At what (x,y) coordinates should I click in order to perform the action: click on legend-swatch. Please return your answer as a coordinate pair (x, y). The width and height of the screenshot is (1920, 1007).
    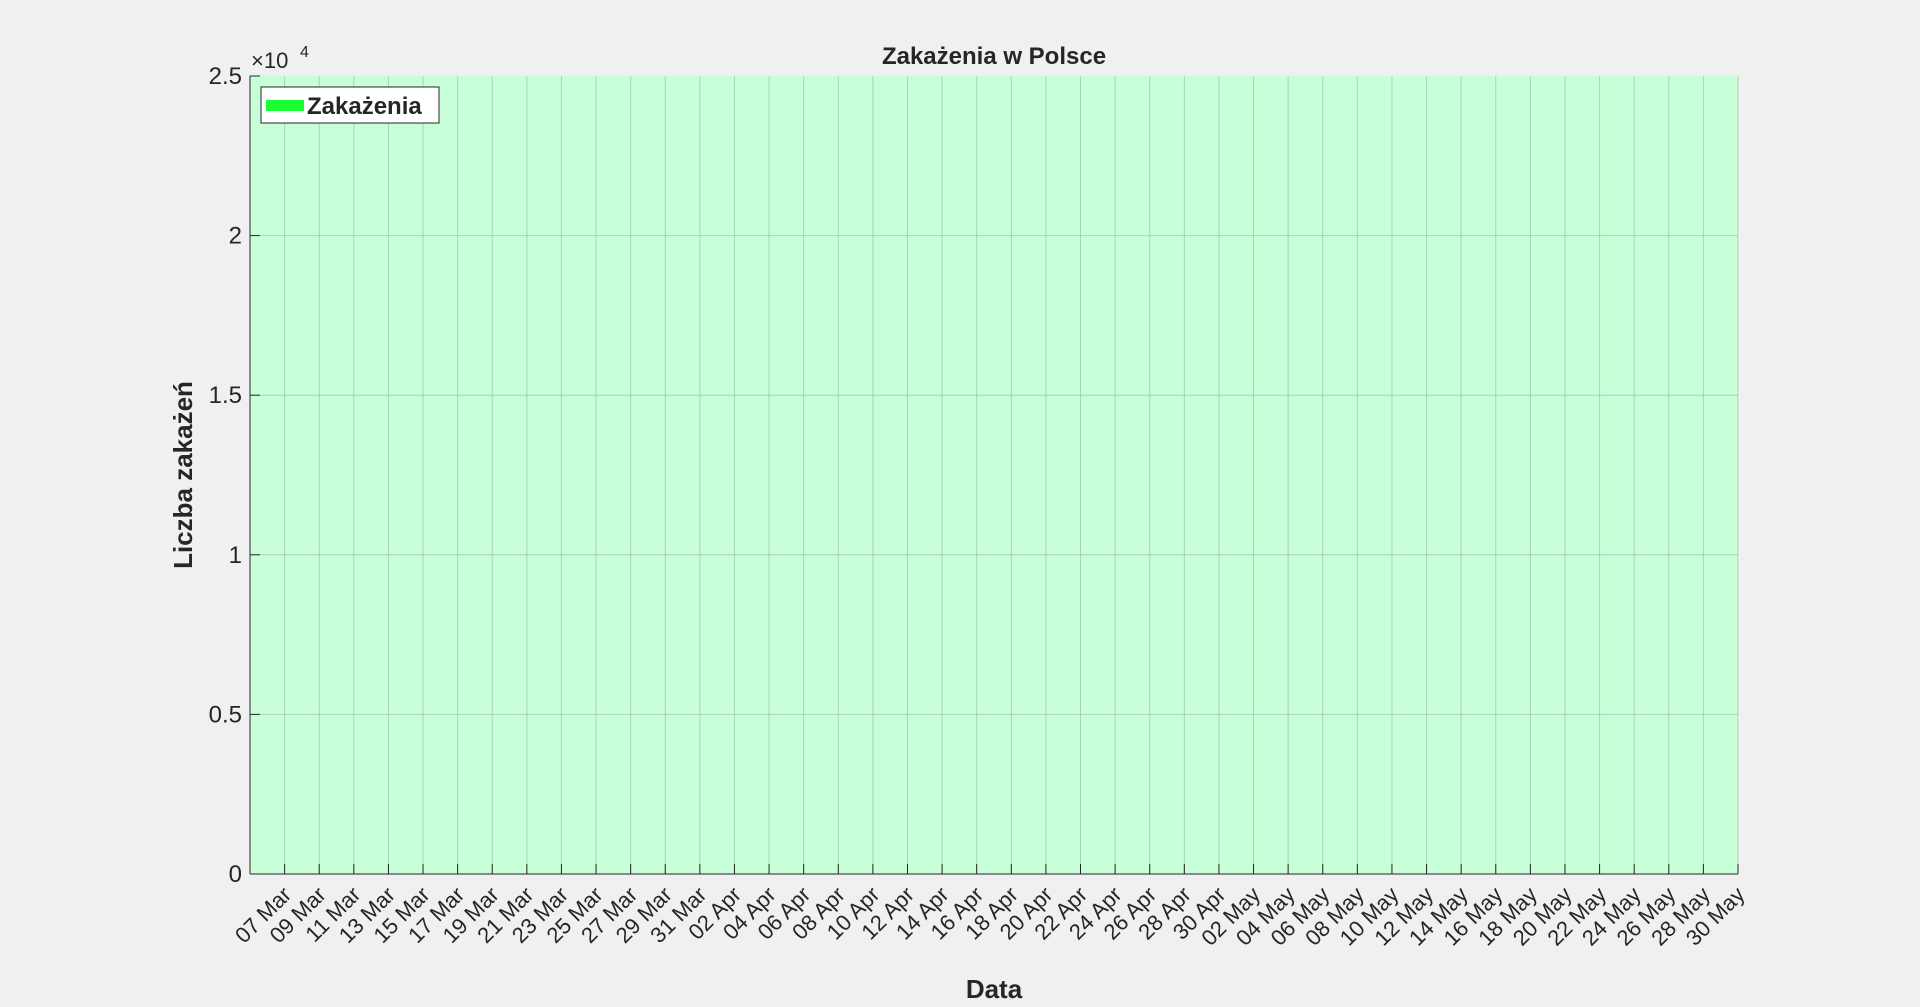
    Looking at the image, I should click on (285, 105).